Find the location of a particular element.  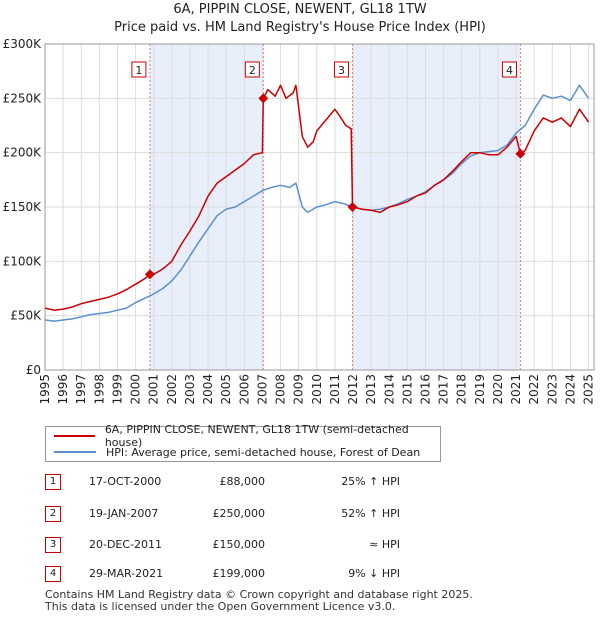

x-tick-label: 2002 is located at coordinates (172, 389).